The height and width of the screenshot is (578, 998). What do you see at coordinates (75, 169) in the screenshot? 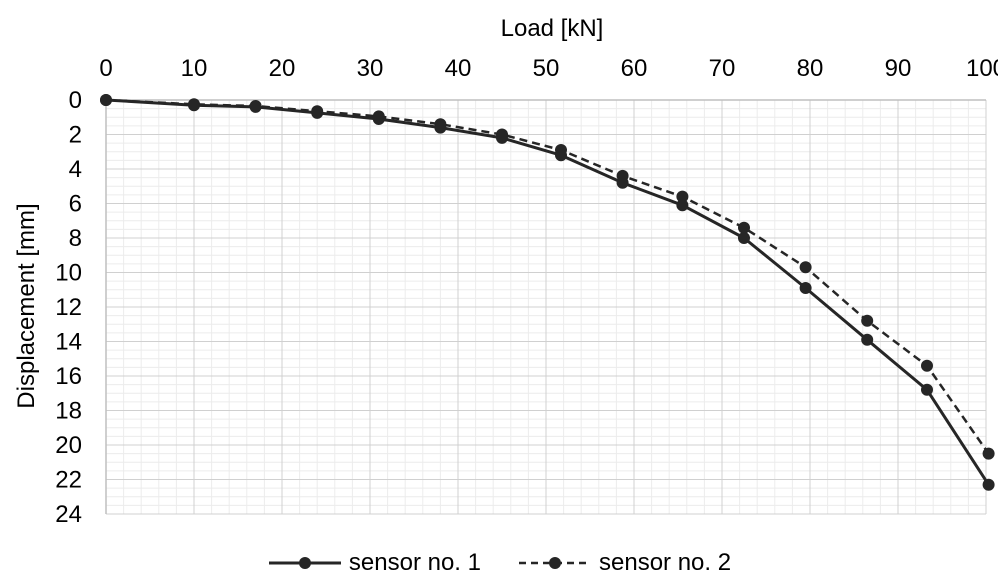
I see `y-tick-label: 4` at bounding box center [75, 169].